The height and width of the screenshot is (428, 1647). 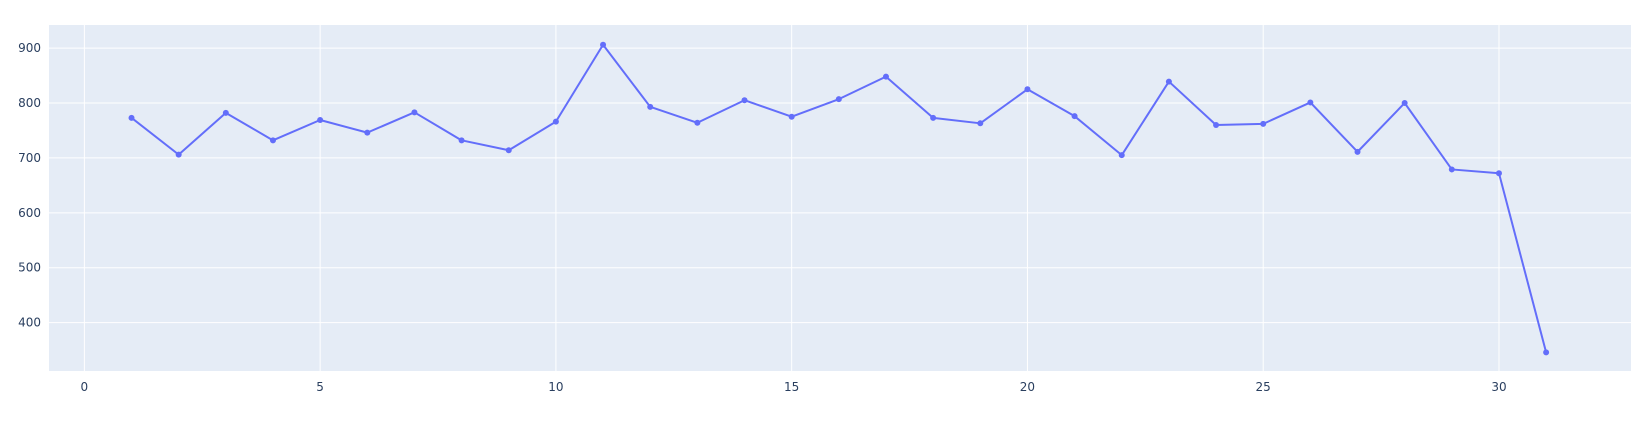 I want to click on x-tick-label: 10, so click(x=555, y=387).